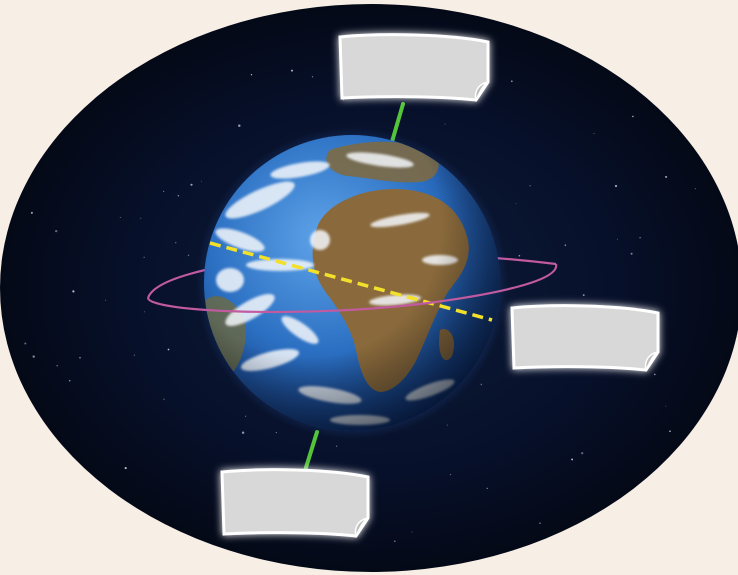  Describe the element at coordinates (352, 288) in the screenshot. I see `orbit-ring-front` at that location.